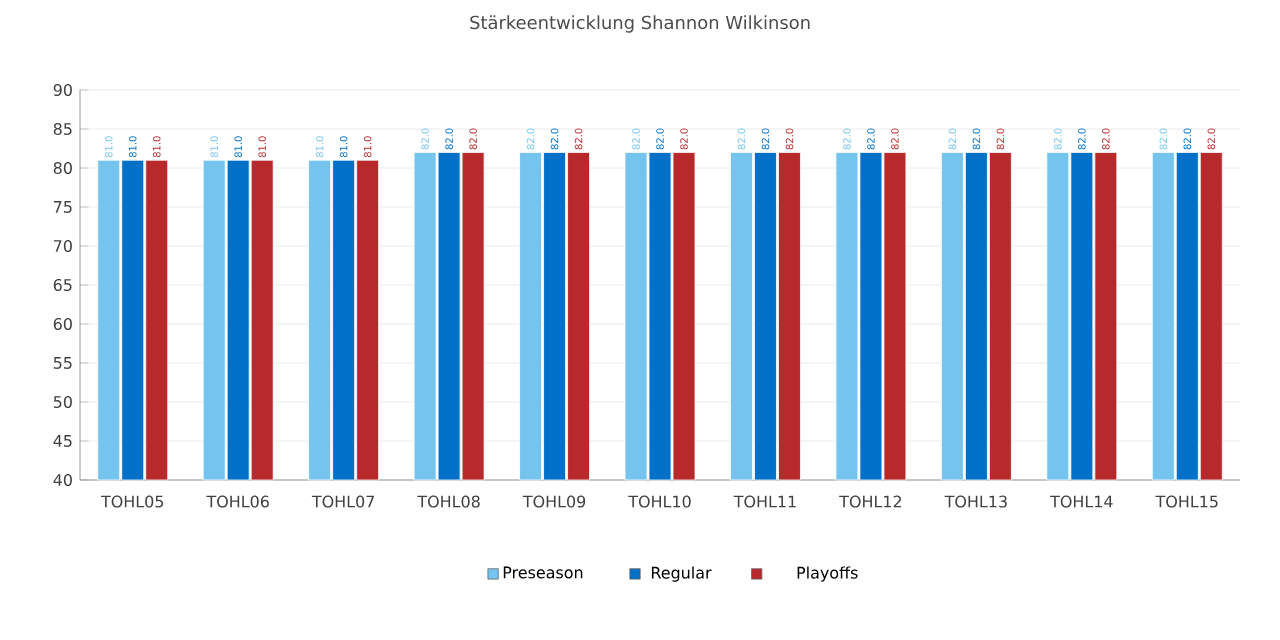 This screenshot has height=640, width=1280. Describe the element at coordinates (640, 24) in the screenshot. I see `chart-title: Stärkeentwicklung Shannon Wilkinson` at that location.